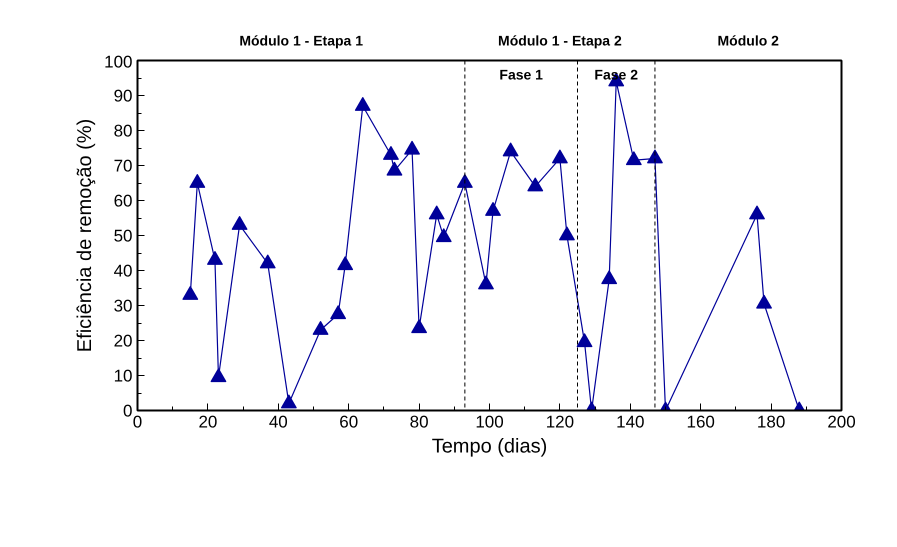 This screenshot has height=547, width=897. I want to click on y-tick-label: 80, so click(123, 131).